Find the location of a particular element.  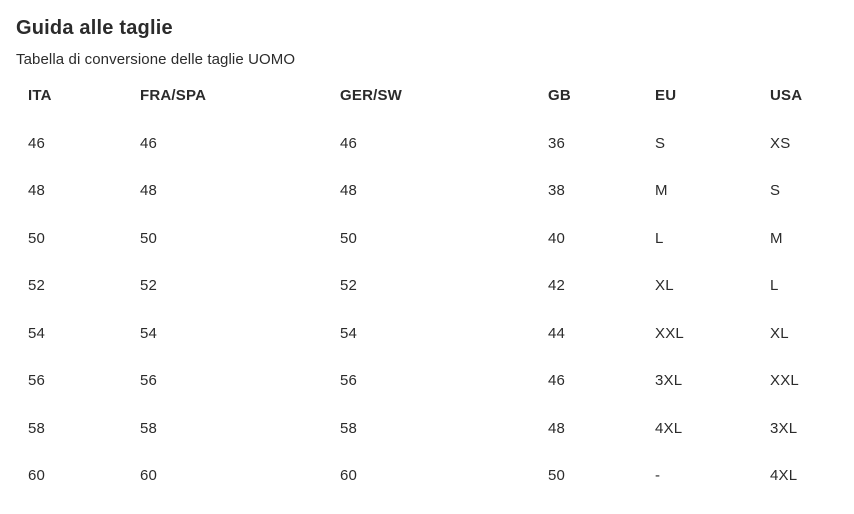

table-row: 52 52 52 42 XL L is located at coordinates (441, 286).